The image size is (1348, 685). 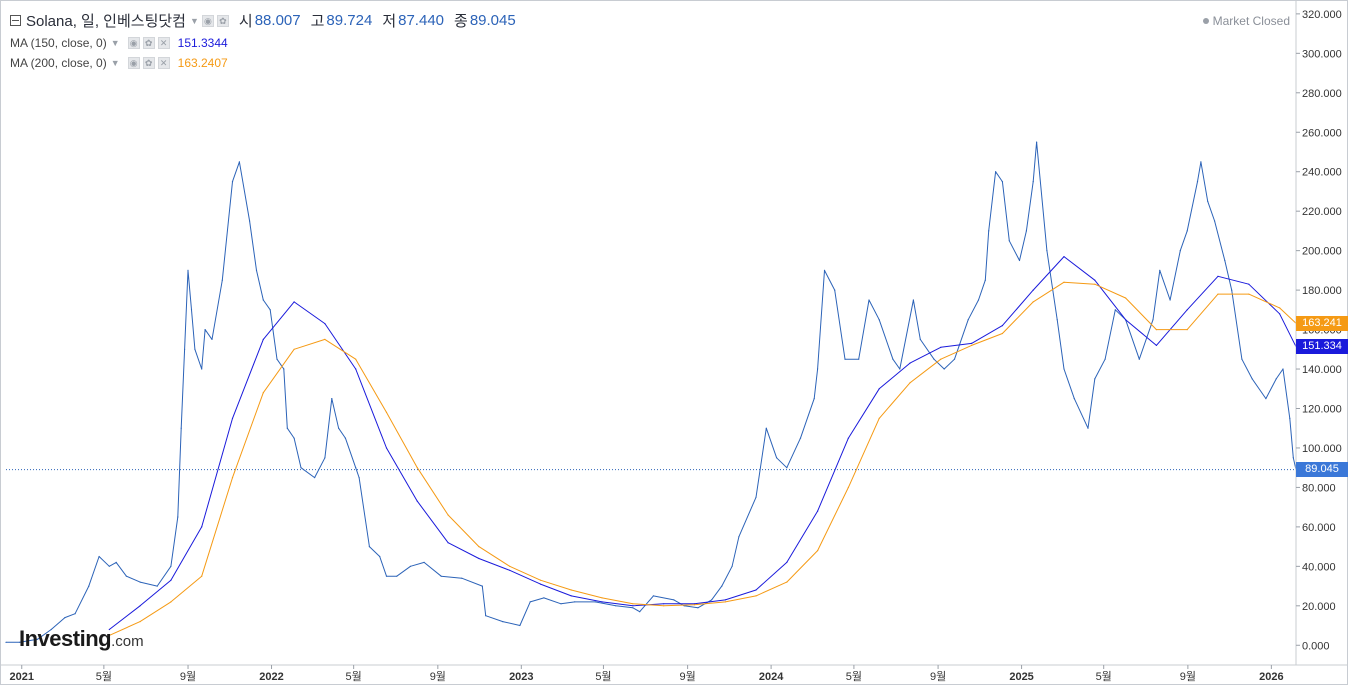 What do you see at coordinates (349, 20) in the screenshot?
I see `high-value: 89.724` at bounding box center [349, 20].